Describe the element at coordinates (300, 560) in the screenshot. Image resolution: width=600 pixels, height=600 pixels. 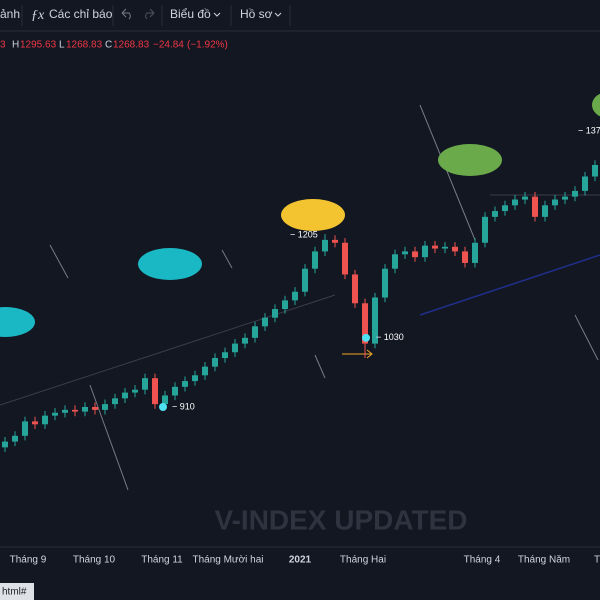
I see `x-axis-label: 2021` at that location.